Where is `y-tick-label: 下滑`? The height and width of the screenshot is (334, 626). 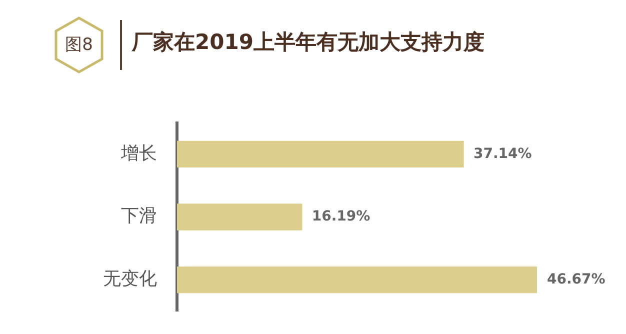
y-tick-label: 下滑 is located at coordinates (139, 216).